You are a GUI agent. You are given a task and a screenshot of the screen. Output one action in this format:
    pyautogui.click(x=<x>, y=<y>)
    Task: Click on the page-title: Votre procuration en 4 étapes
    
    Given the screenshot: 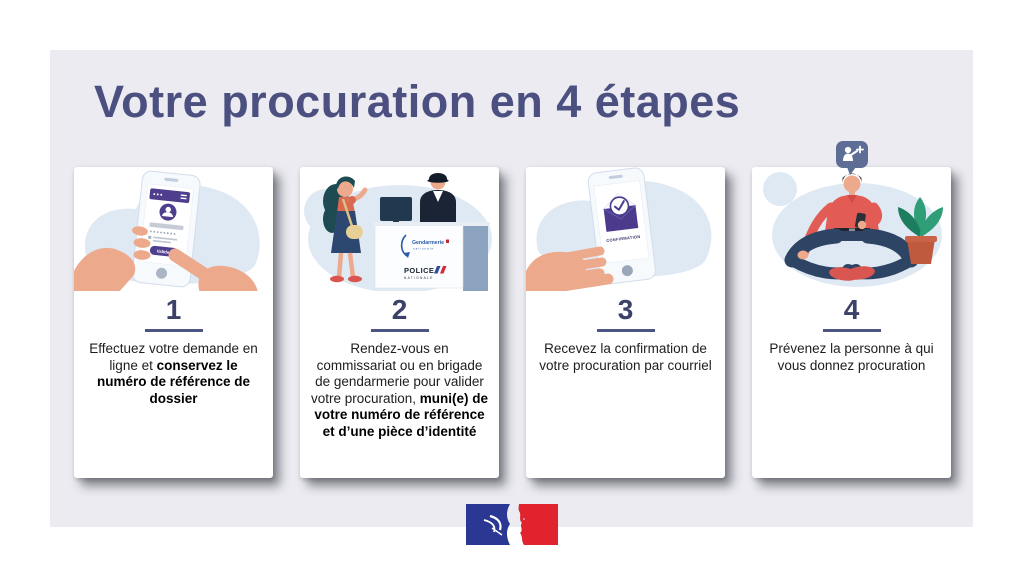 What is the action you would take?
    pyautogui.click(x=417, y=101)
    